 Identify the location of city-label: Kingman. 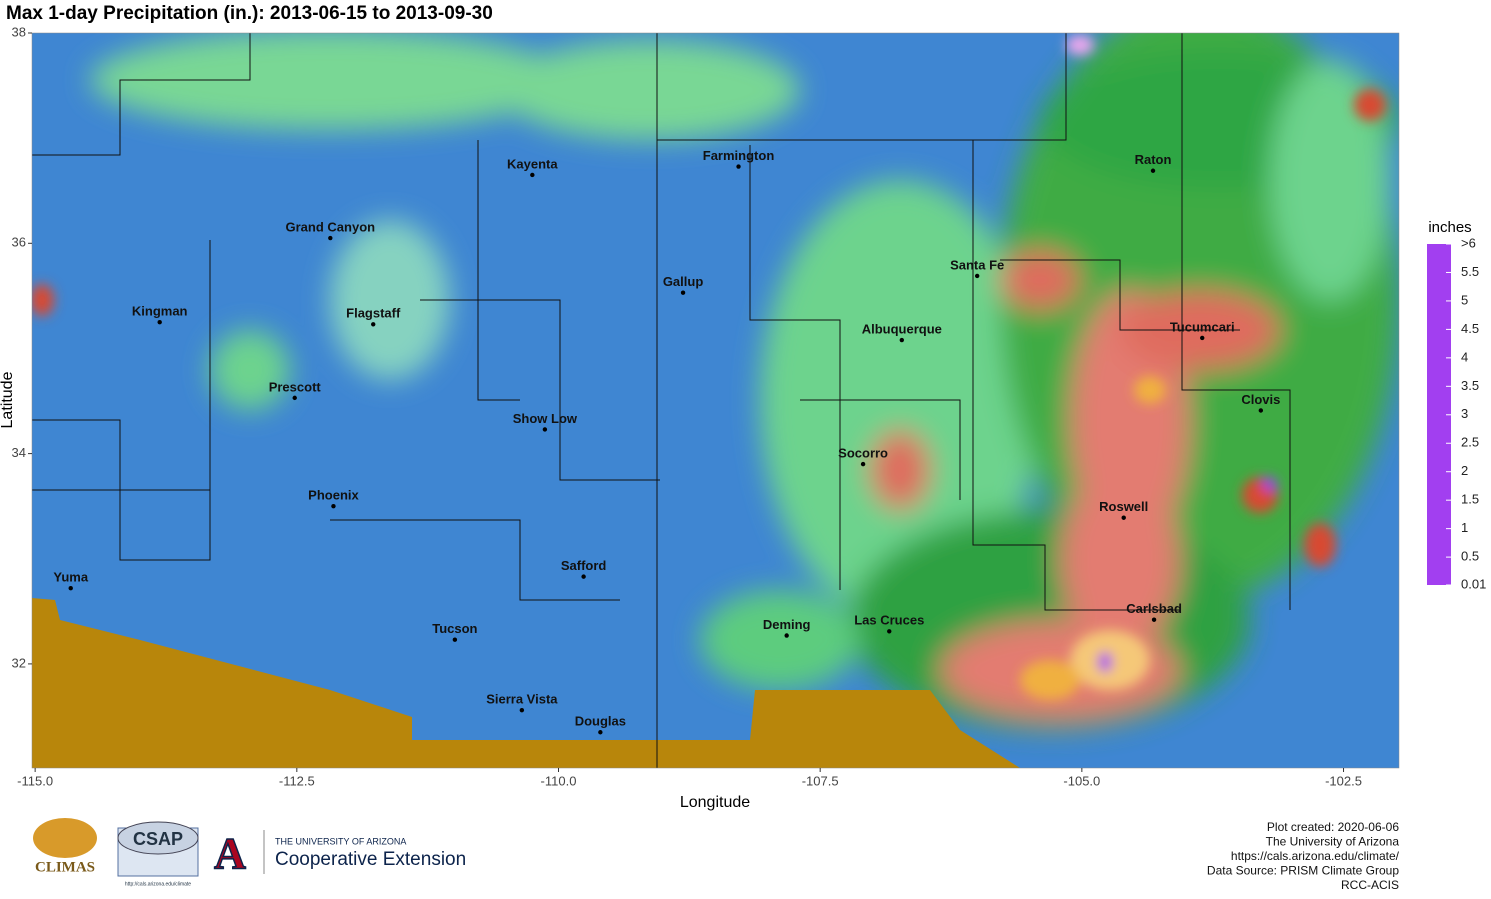
(160, 311).